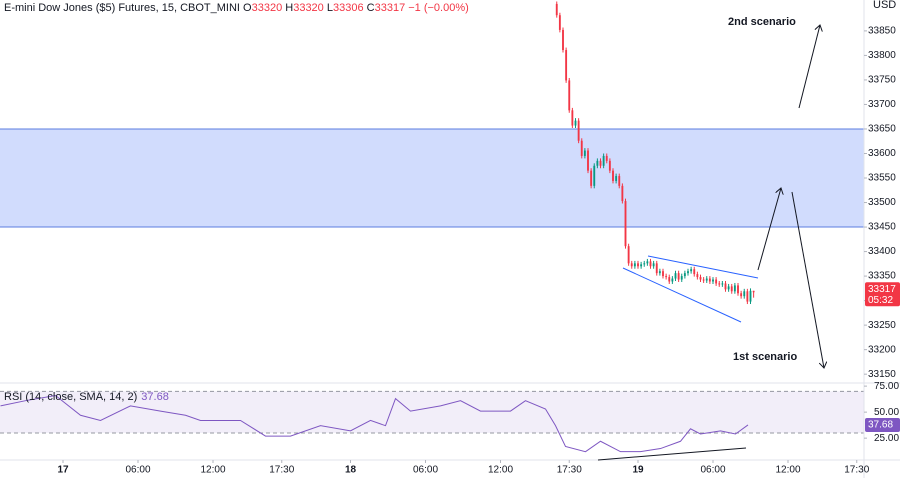  Describe the element at coordinates (882, 104) in the screenshot. I see `y-tick-label: 33700` at that location.